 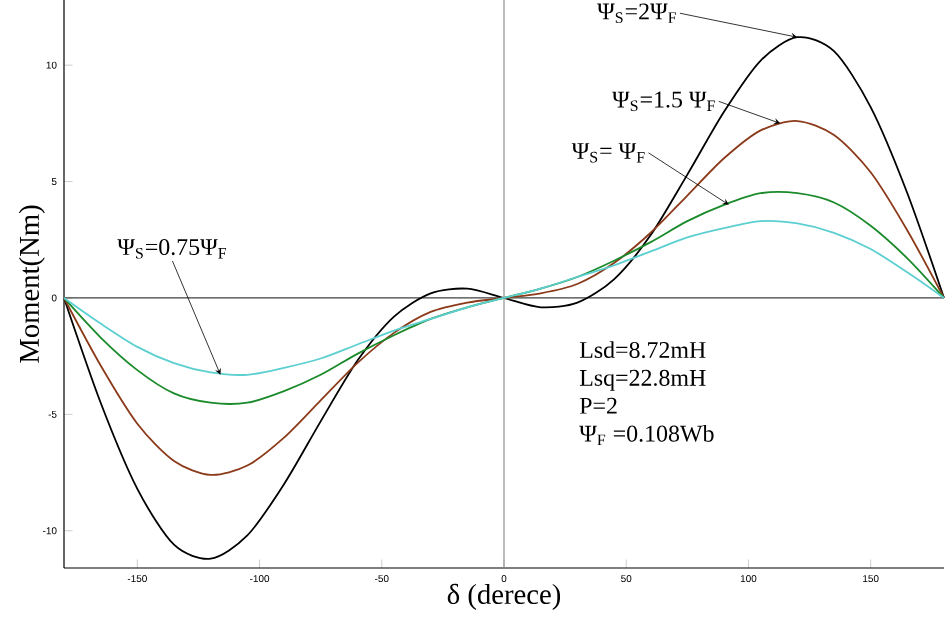 I want to click on annotation: Lsd=8.72mH, so click(x=642, y=350).